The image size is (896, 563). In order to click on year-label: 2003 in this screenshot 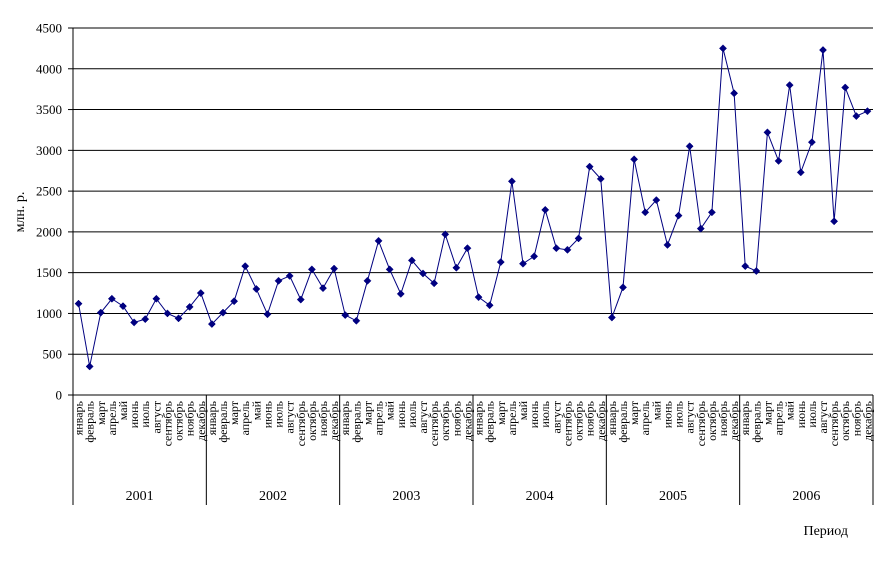, I will do `click(406, 496)`.